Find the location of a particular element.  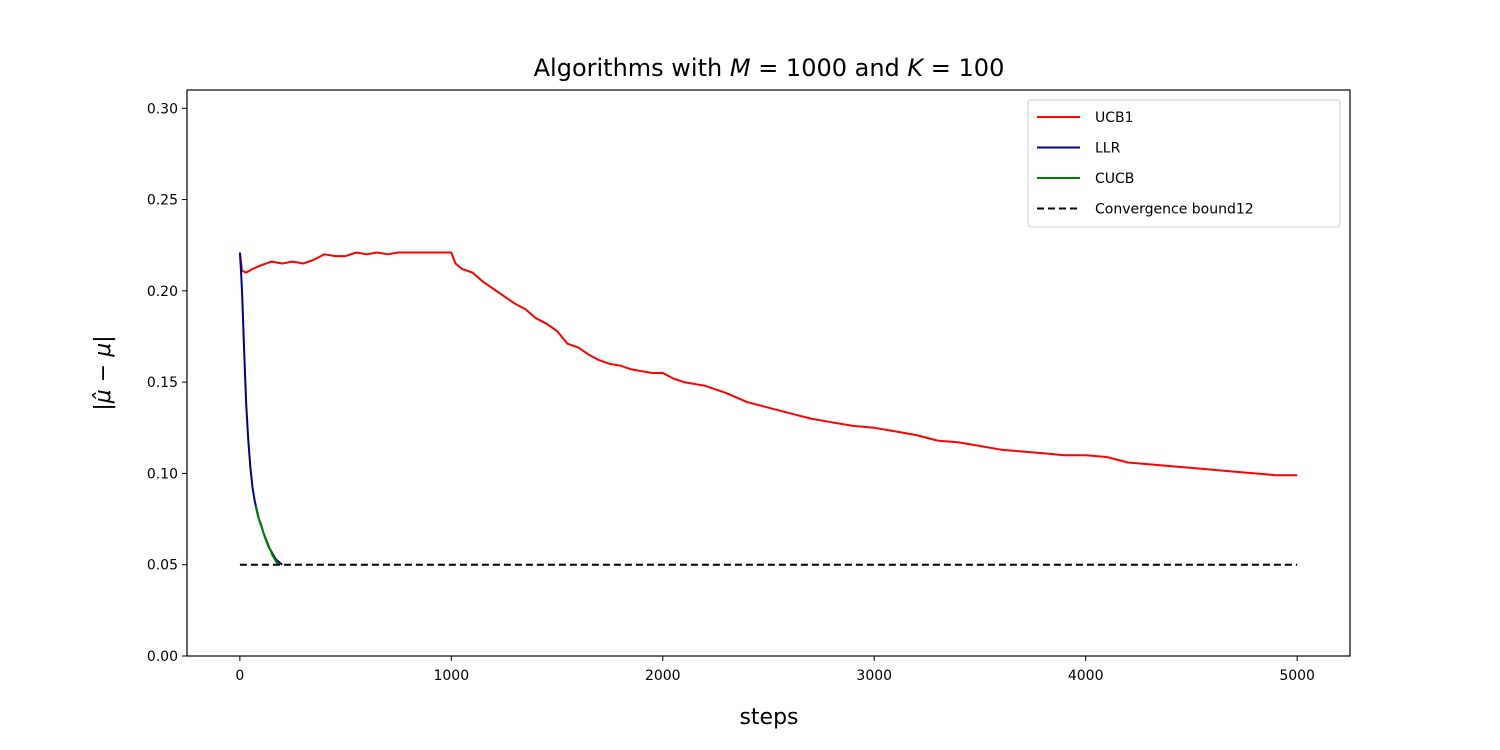

x-tick-label: 4000 is located at coordinates (1086, 676).